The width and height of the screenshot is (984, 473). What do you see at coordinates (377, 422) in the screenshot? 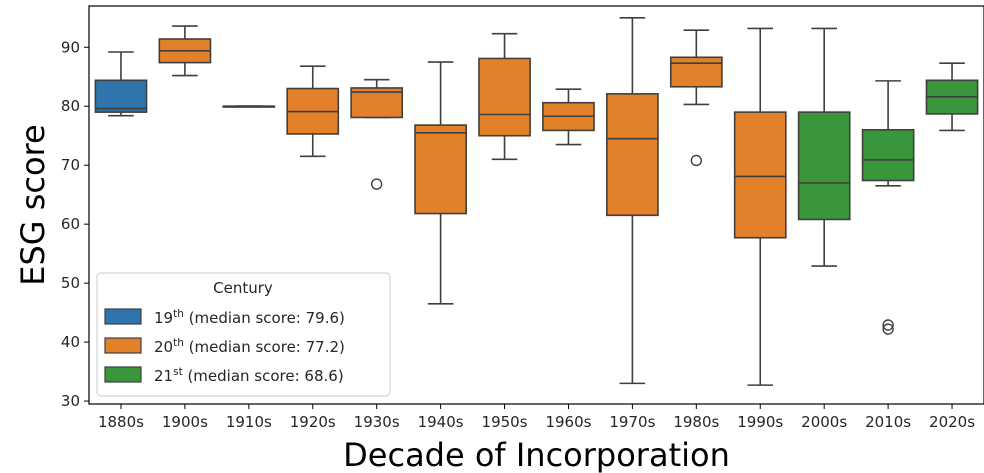
I see `x-tick-label: 1930s` at bounding box center [377, 422].